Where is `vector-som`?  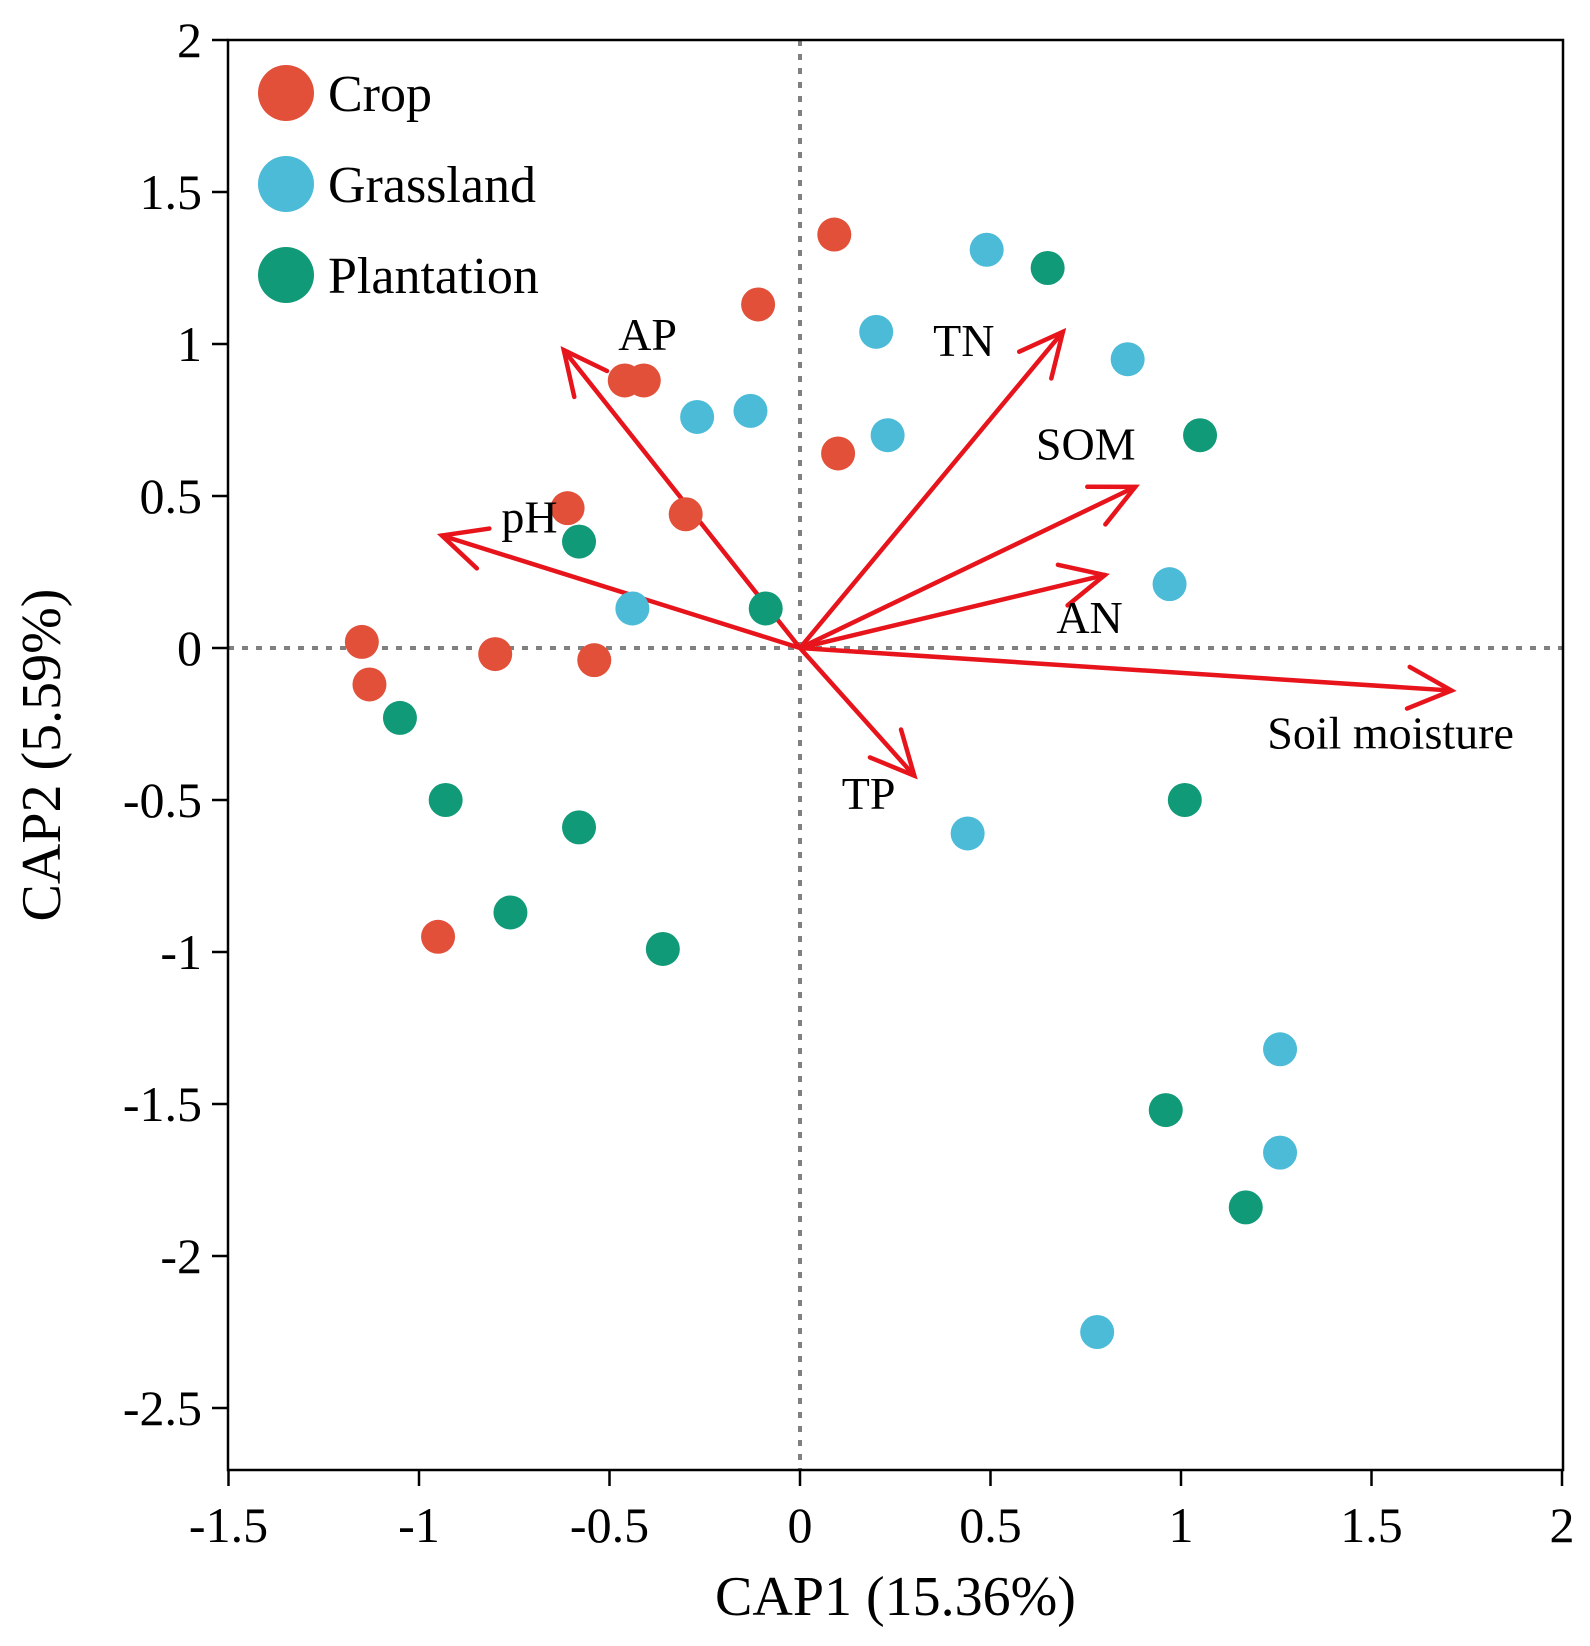
vector-som is located at coordinates (968, 567).